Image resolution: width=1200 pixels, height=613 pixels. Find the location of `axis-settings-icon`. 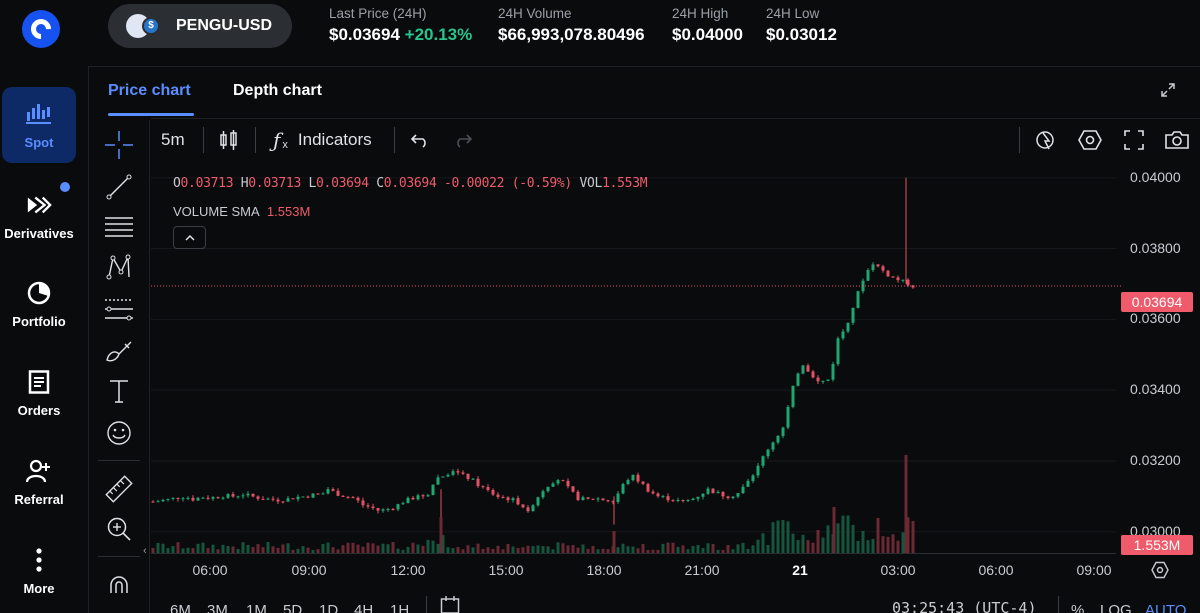

axis-settings-icon is located at coordinates (1160, 570).